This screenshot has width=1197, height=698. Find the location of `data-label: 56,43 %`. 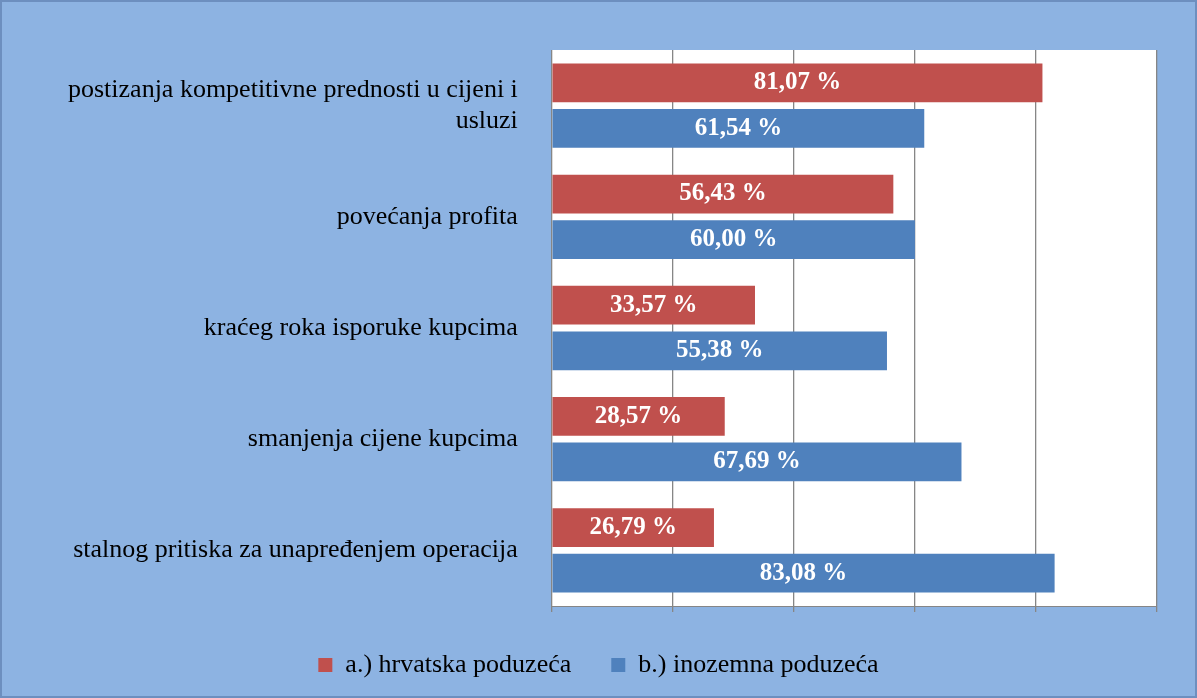

data-label: 56,43 % is located at coordinates (723, 192).